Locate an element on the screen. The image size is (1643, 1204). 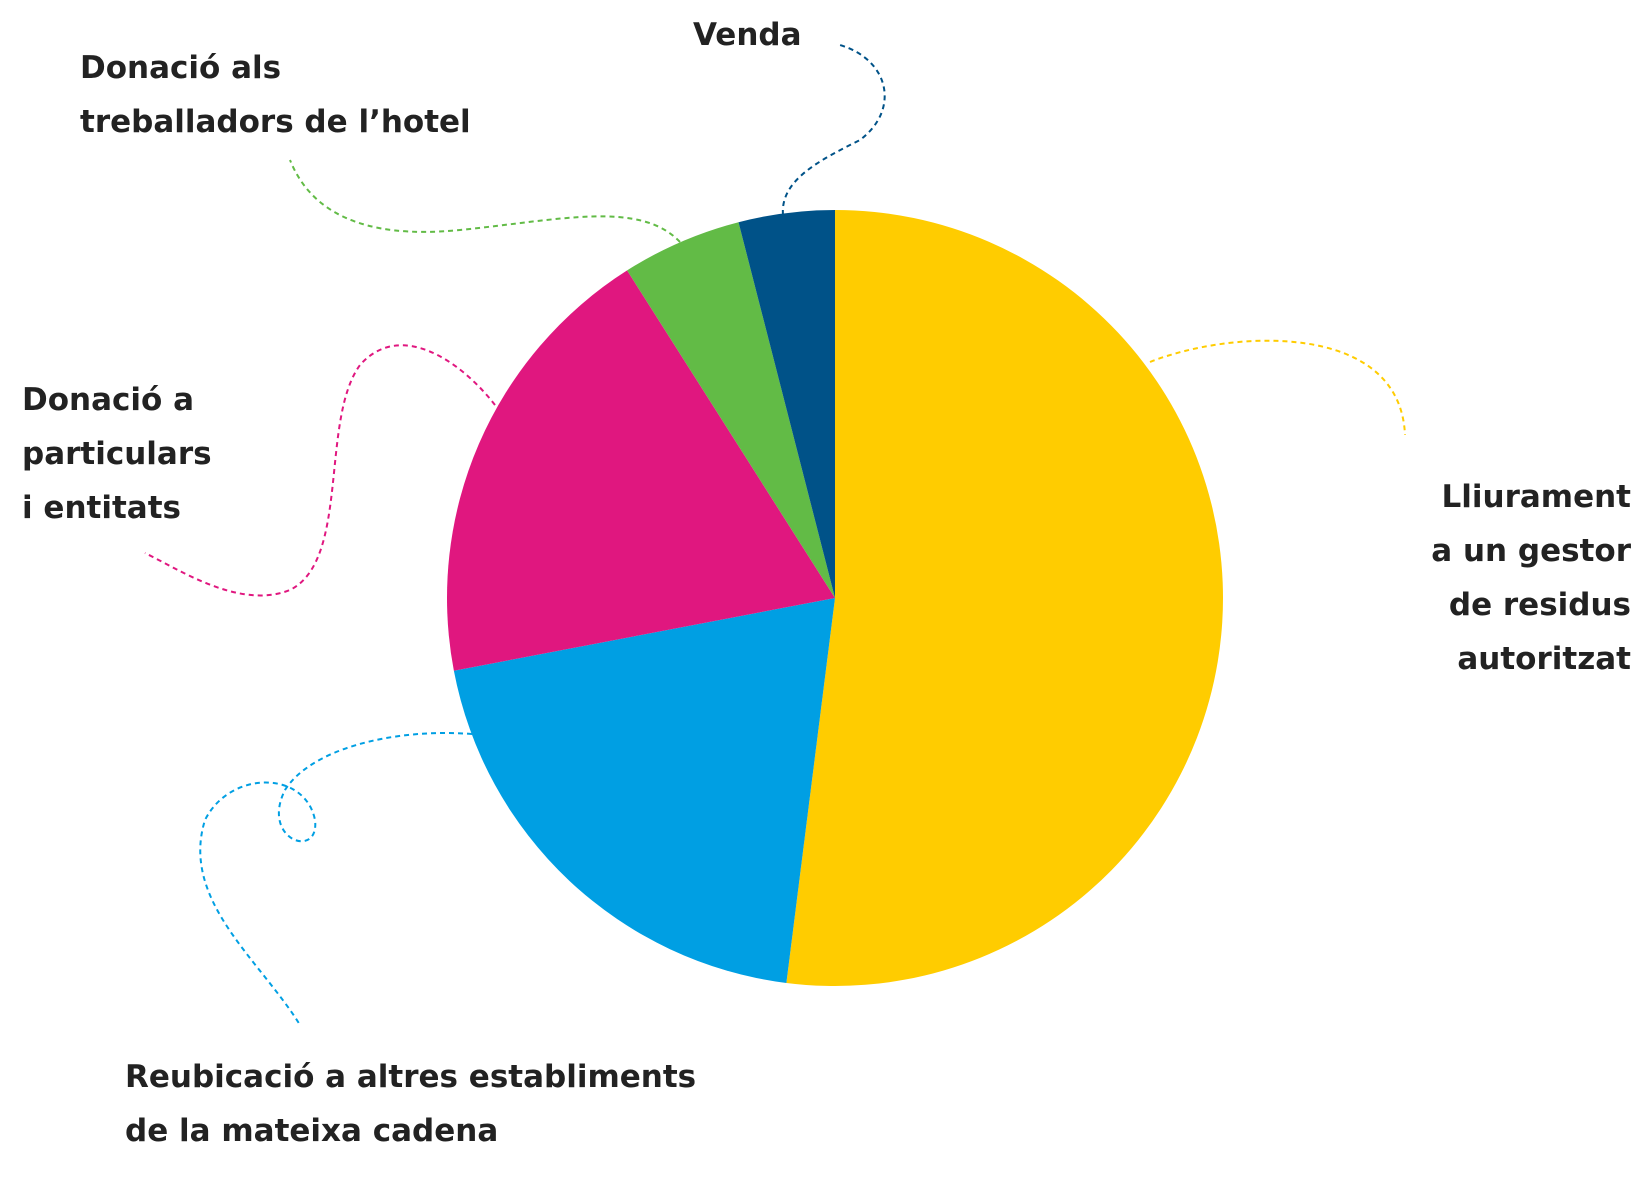
slice-label: Donació als treballadors de l’hotel is located at coordinates (275, 95).